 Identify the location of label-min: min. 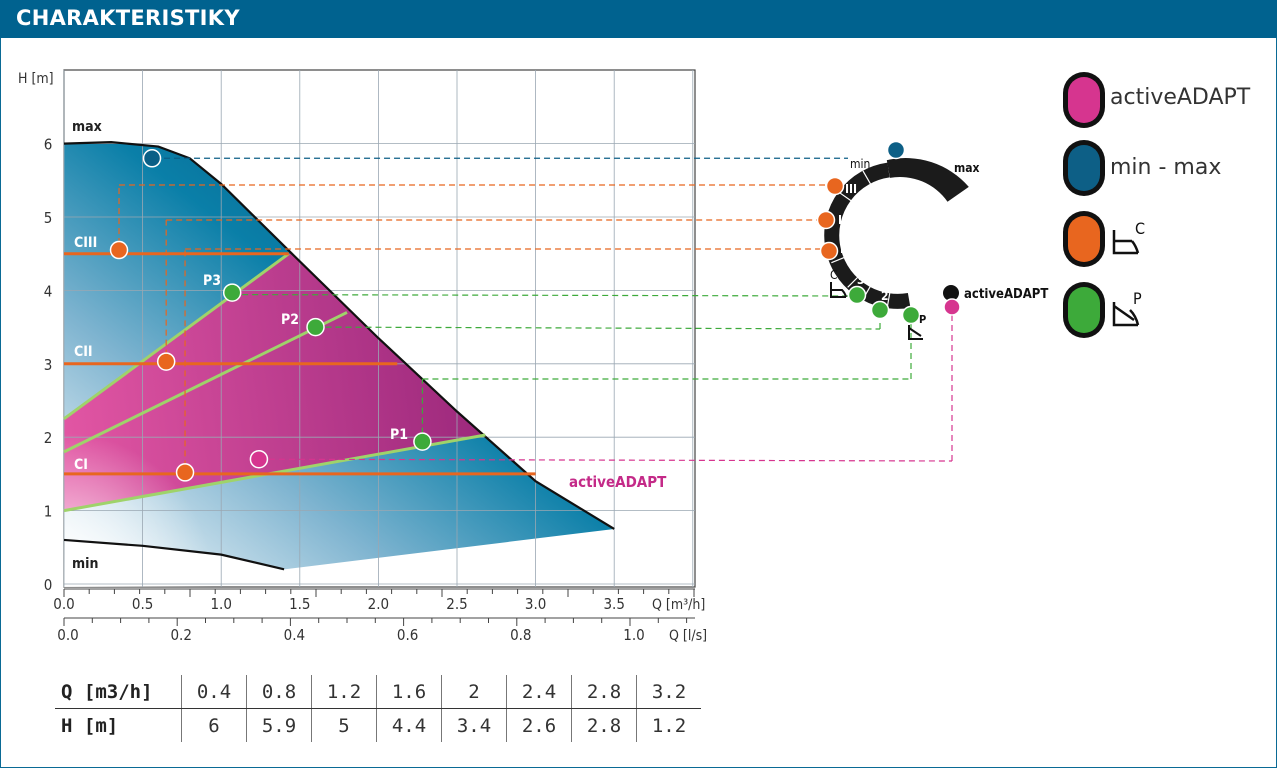
(85, 564).